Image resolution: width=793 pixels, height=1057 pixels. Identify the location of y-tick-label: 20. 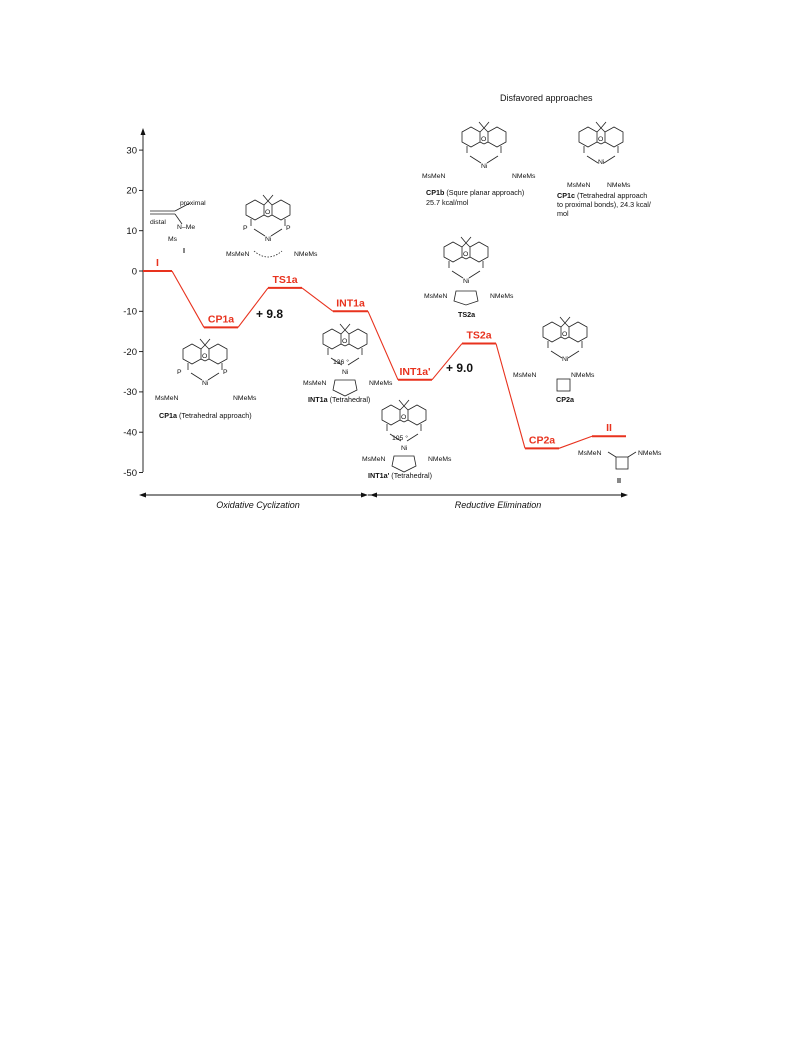
(131, 191).